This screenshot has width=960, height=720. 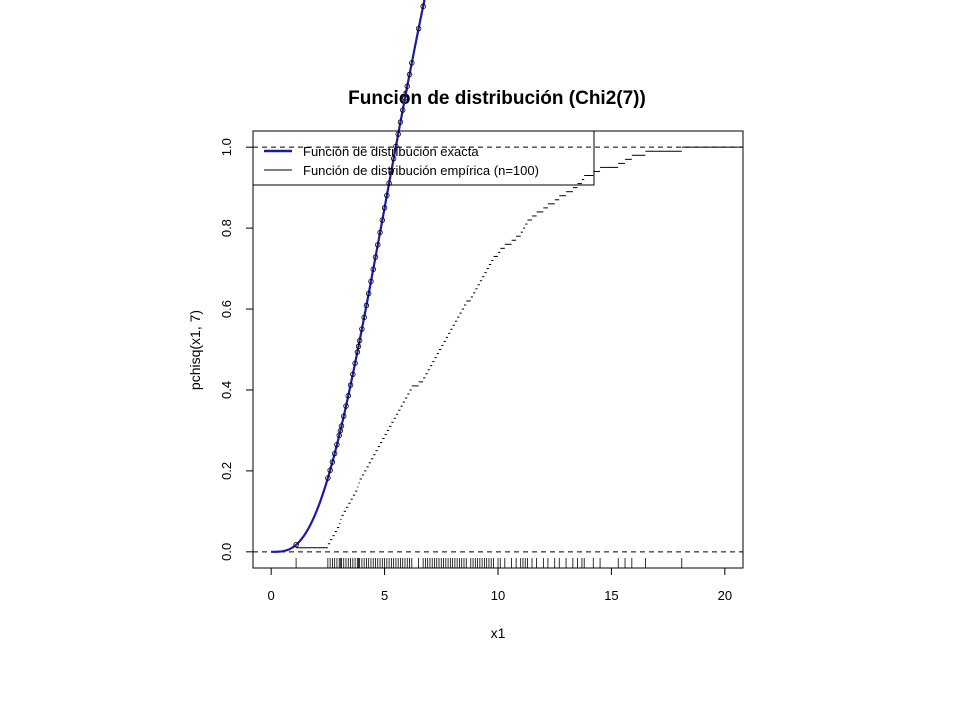 I want to click on x-tick-label-3: 15, so click(x=611, y=595).